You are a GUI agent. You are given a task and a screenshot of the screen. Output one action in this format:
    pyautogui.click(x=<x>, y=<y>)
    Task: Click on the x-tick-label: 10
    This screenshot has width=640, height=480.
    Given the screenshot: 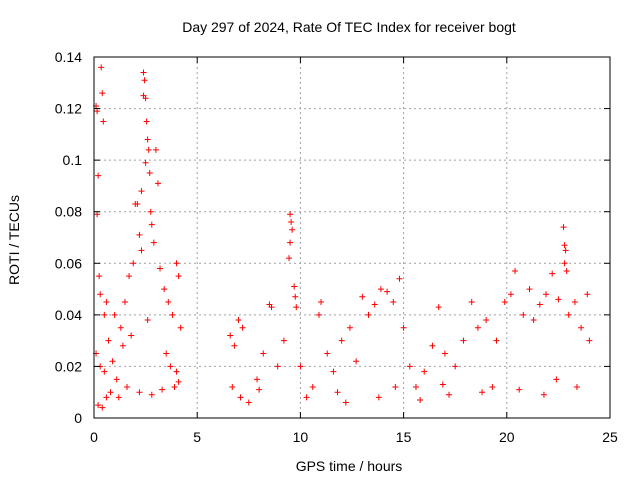 What is the action you would take?
    pyautogui.click(x=301, y=437)
    